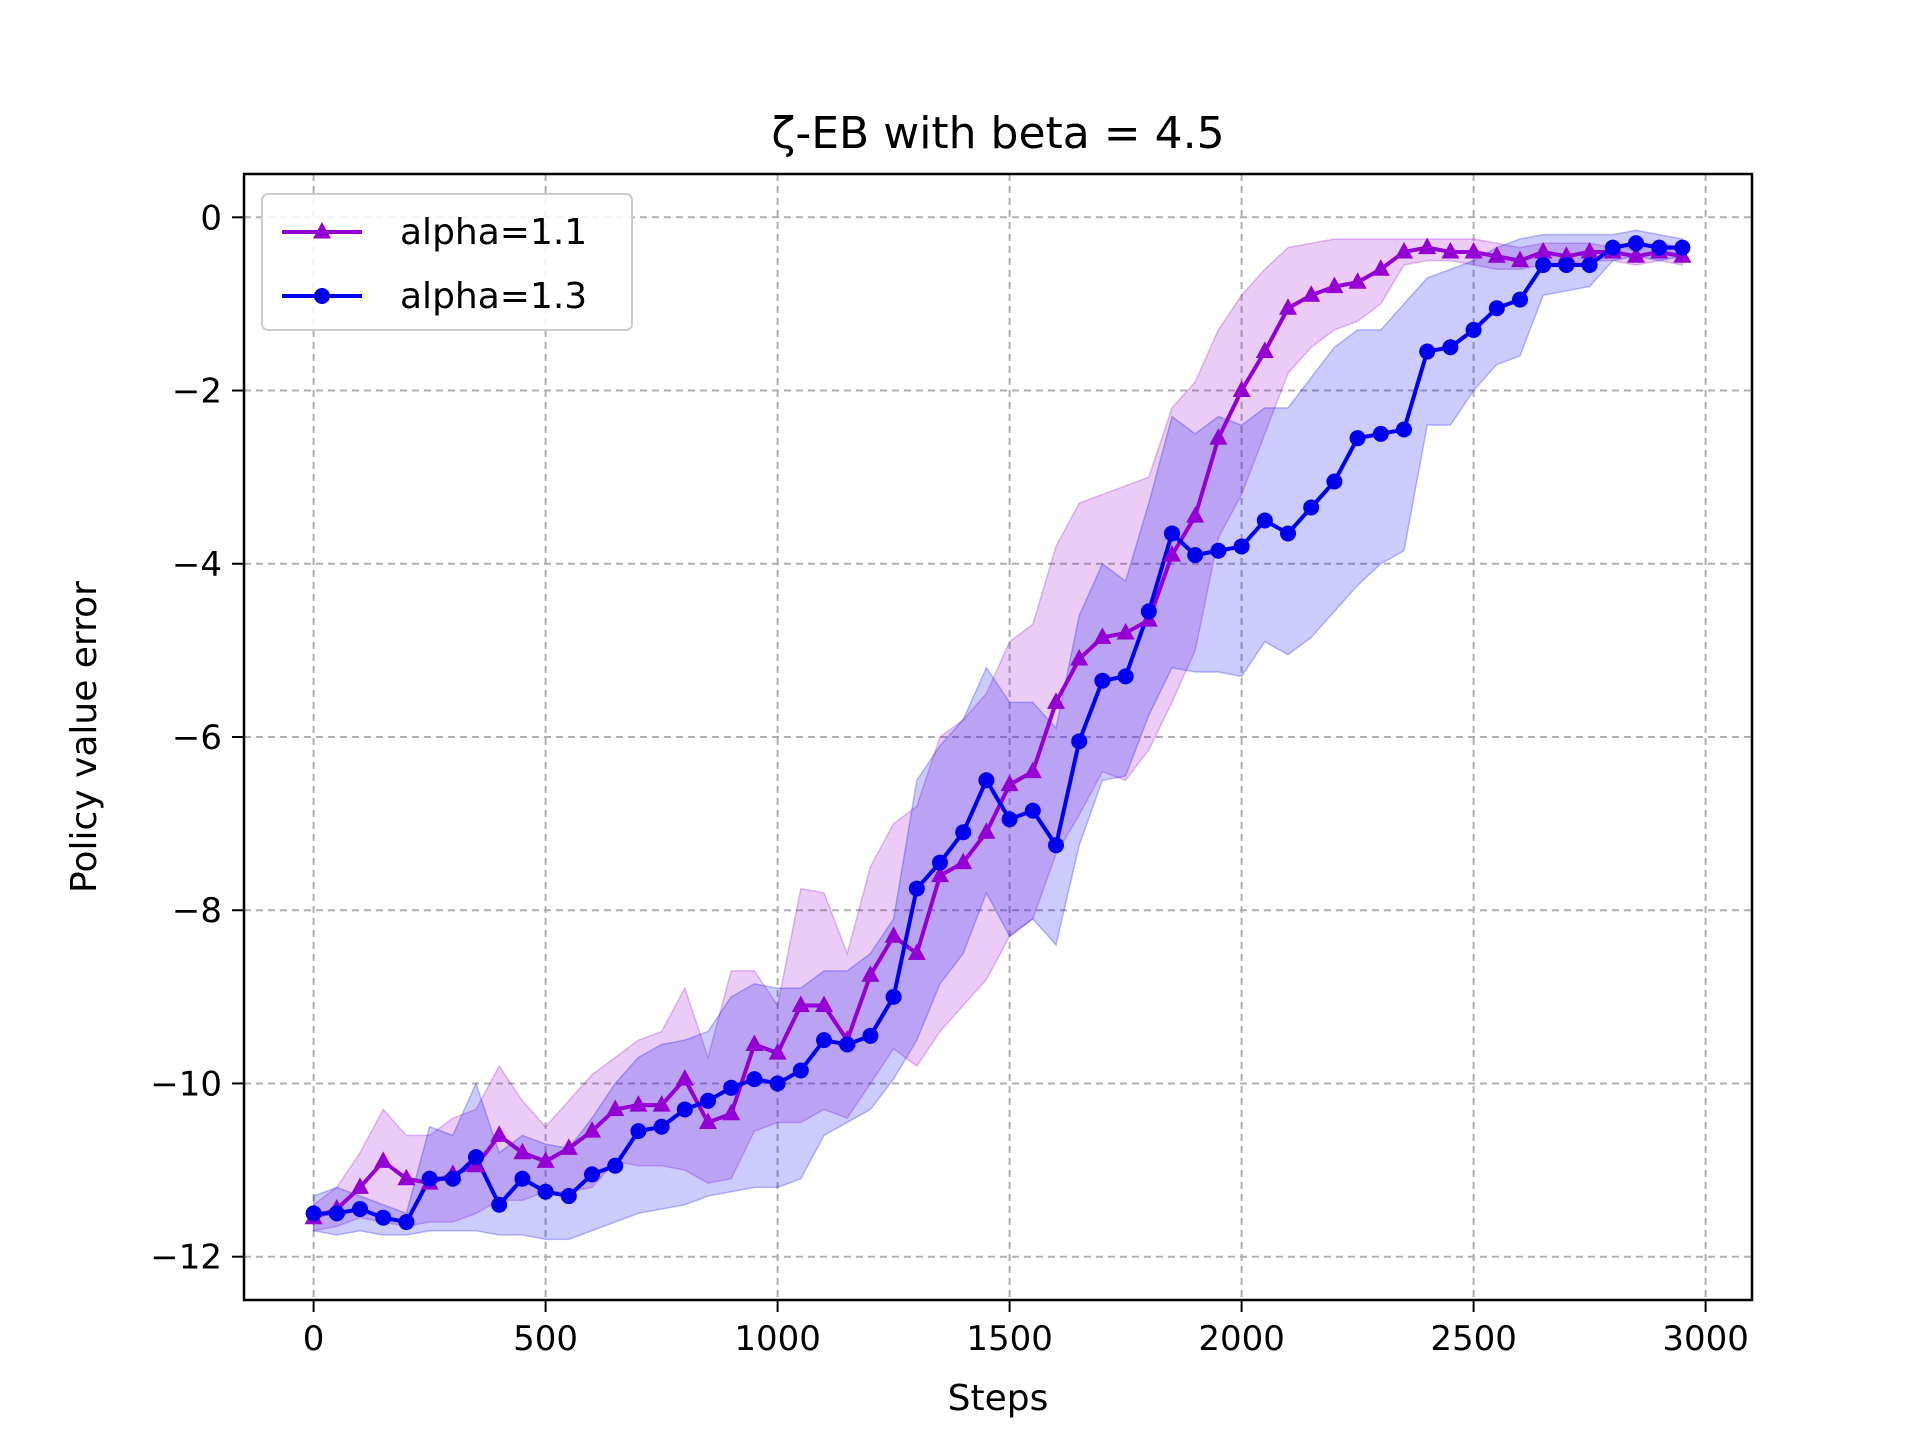 This screenshot has width=1920, height=1440. I want to click on legend: alpha=1.1 alpha=1.3, so click(447, 262).